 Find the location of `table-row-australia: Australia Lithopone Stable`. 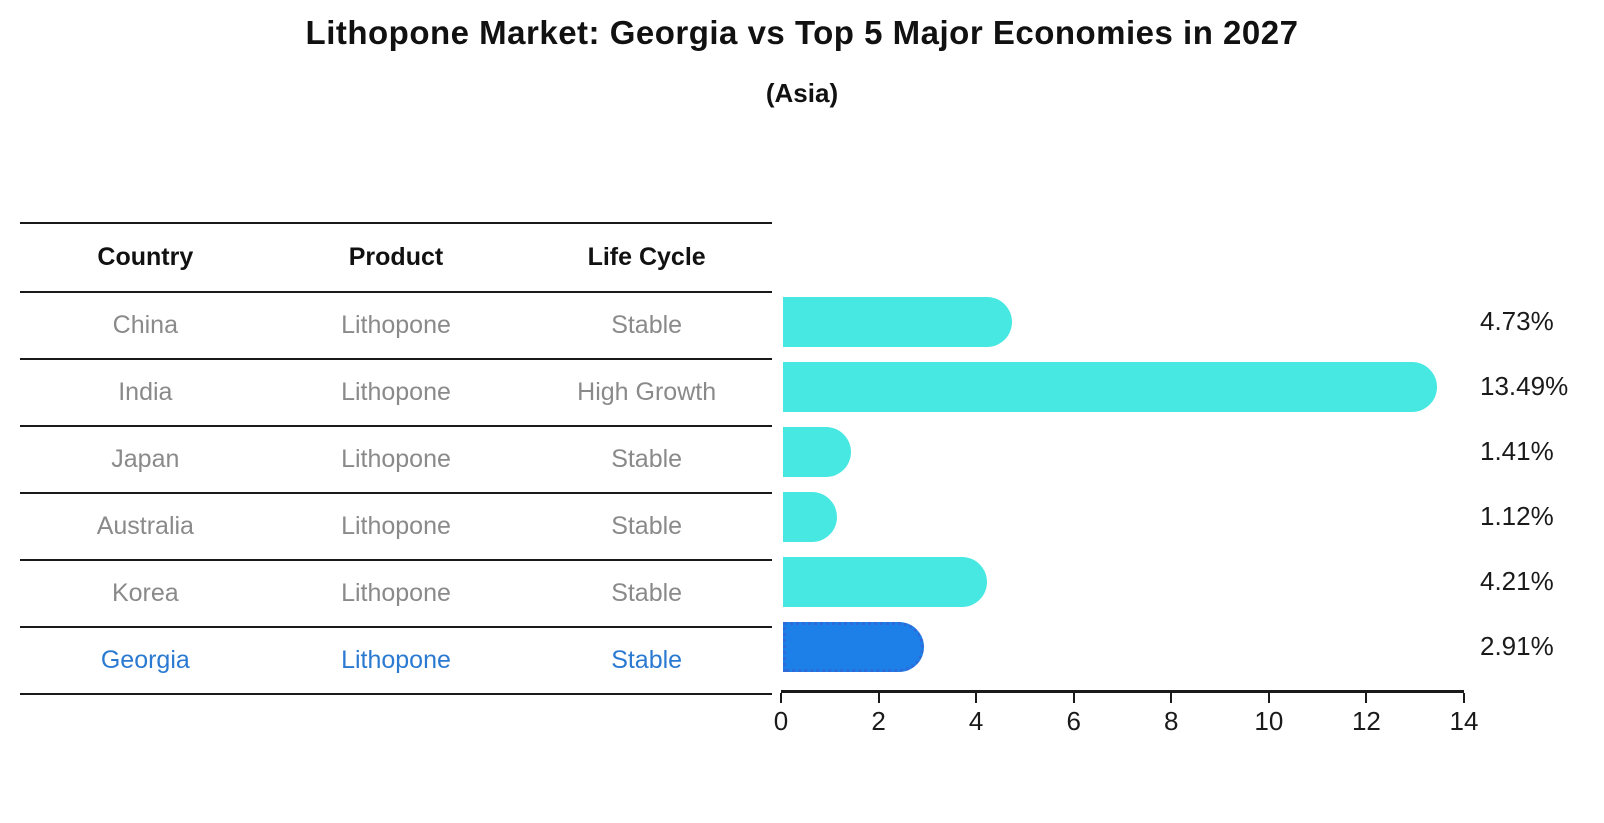

table-row-australia: Australia Lithopone Stable is located at coordinates (396, 527).